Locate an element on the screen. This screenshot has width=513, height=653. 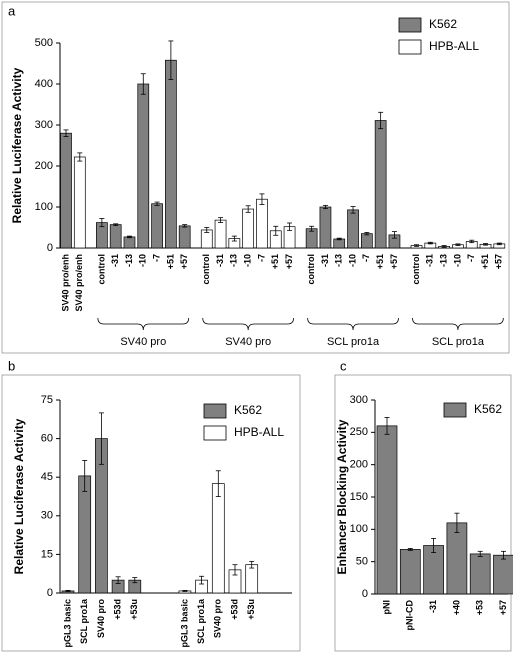
x-tick-label: pNI is located at coordinates (386, 607).